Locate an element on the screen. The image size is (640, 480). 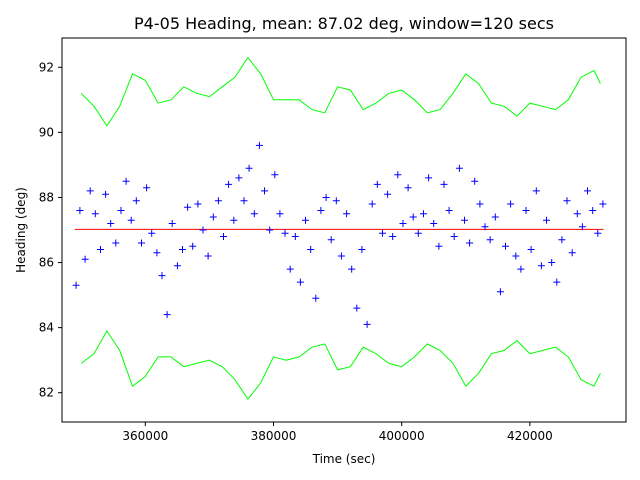
y-tick-label: 88 is located at coordinates (46, 197).